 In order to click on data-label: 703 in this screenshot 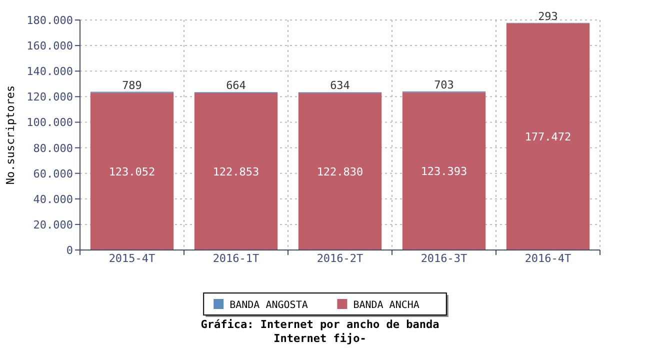, I will do `click(444, 85)`.